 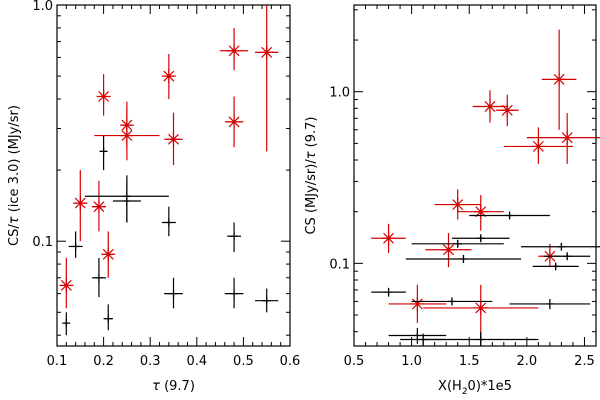 What do you see at coordinates (311, 197) in the screenshot?
I see `right-y-axis-label-prefix: CS (MJy/sr)/` at bounding box center [311, 197].